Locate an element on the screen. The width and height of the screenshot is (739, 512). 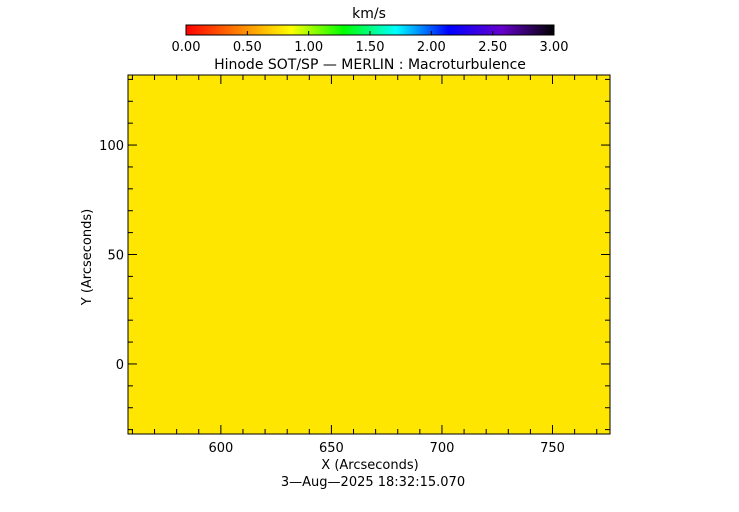
timestamp: 3—Aug—2025 18:32:15.070 is located at coordinates (373, 482).